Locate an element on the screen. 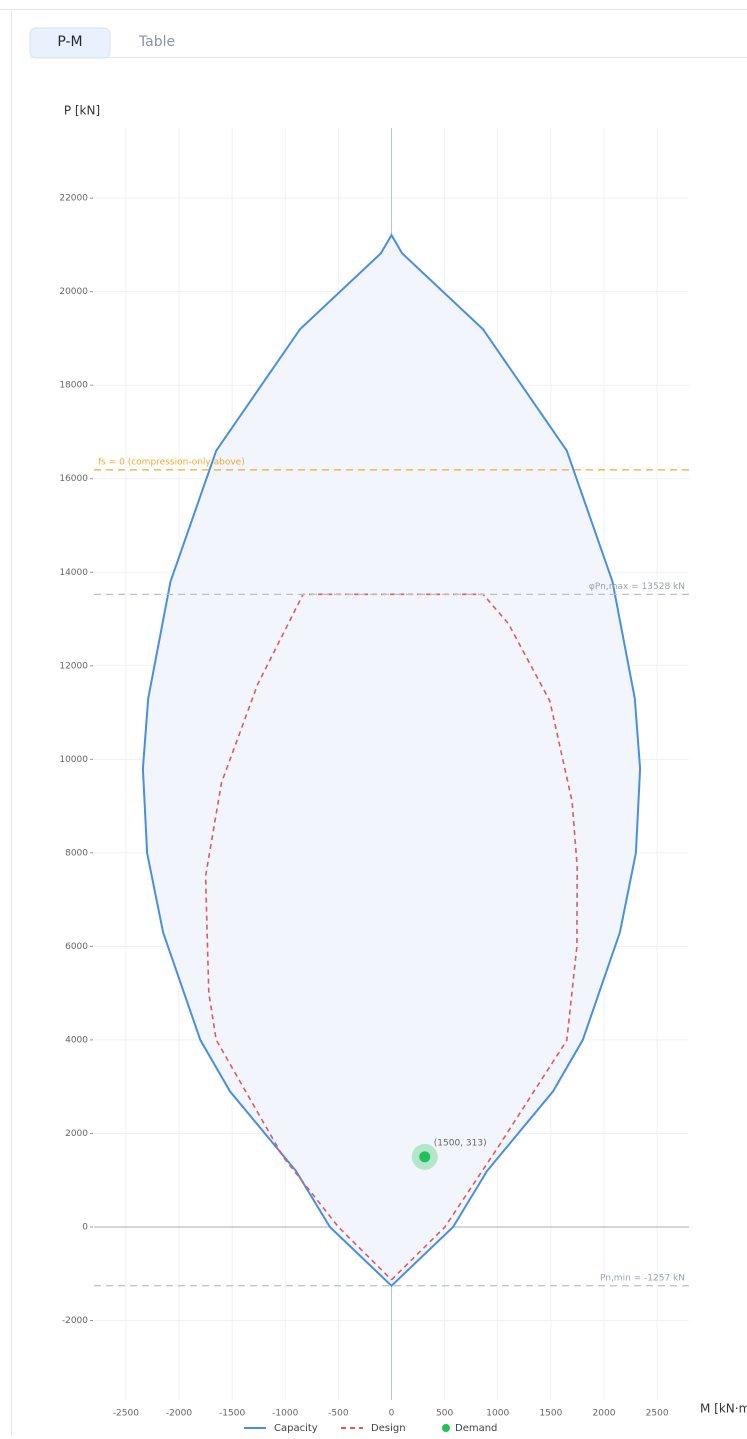 The width and height of the screenshot is (747, 1439). tab-active is located at coordinates (70, 43).